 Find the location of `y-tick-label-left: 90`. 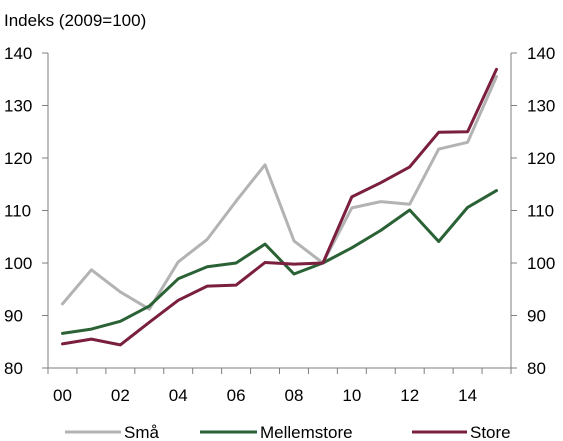

y-tick-label-left: 90 is located at coordinates (13, 316).